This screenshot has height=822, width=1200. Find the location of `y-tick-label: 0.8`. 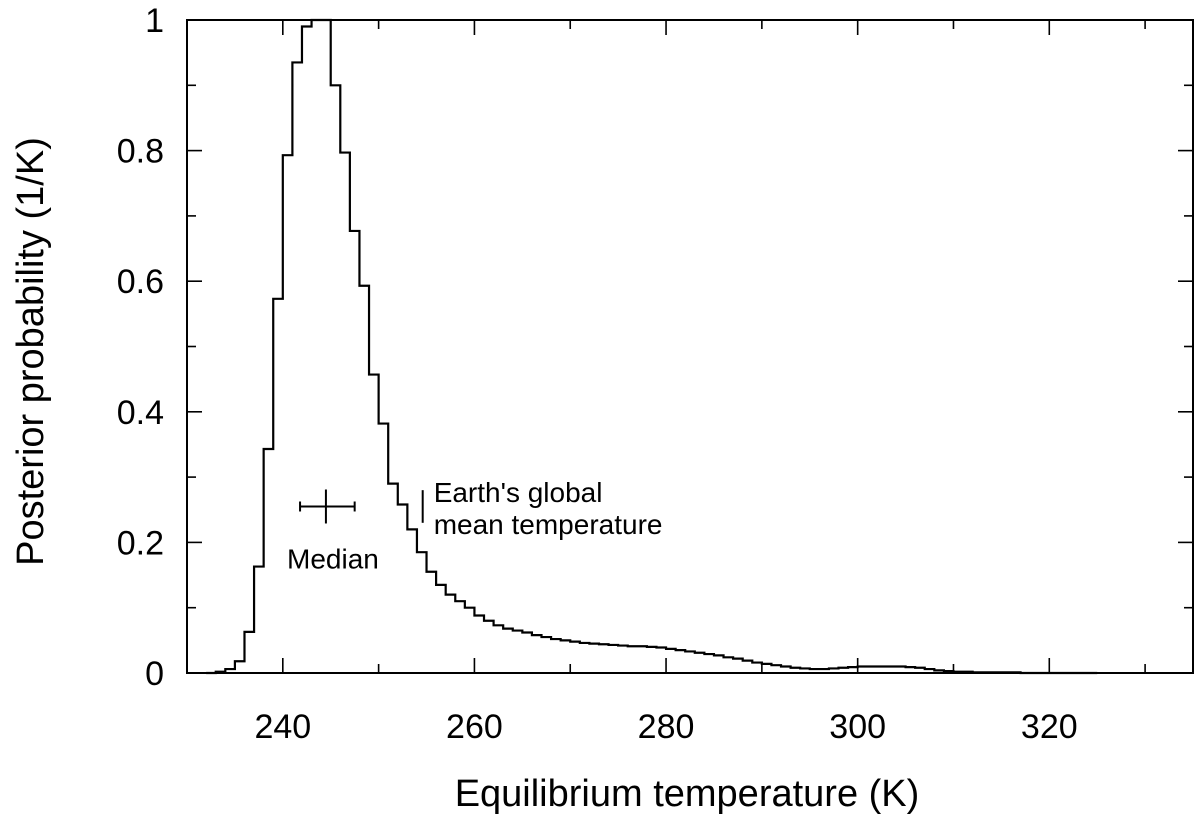

y-tick-label: 0.8 is located at coordinates (140, 152).